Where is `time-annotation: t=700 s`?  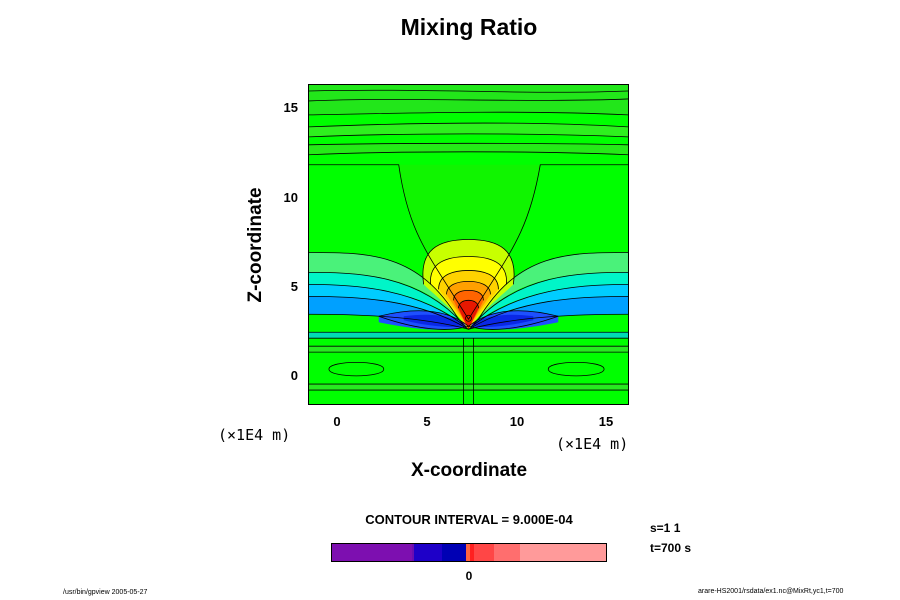
time-annotation: t=700 s is located at coordinates (671, 548).